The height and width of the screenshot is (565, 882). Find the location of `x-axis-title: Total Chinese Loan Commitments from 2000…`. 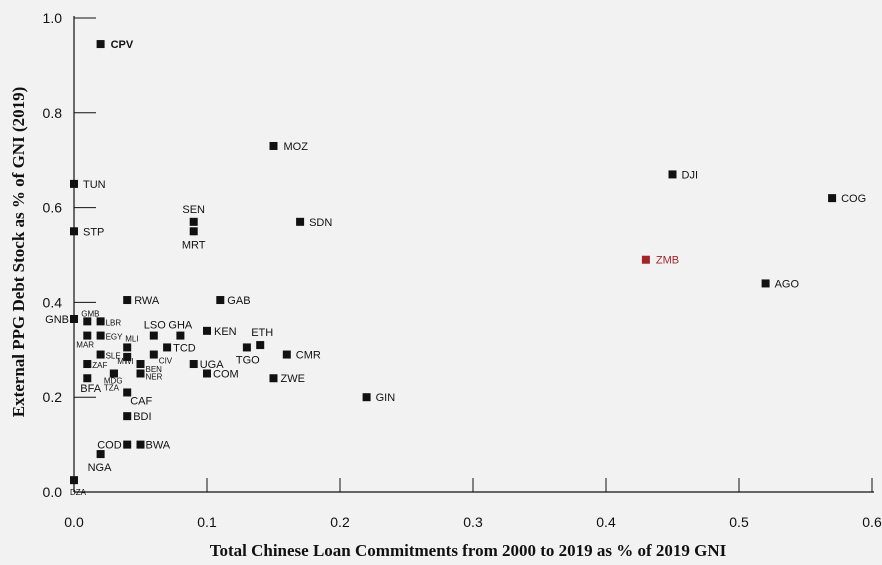

x-axis-title: Total Chinese Loan Commitments from 2000… is located at coordinates (468, 550).